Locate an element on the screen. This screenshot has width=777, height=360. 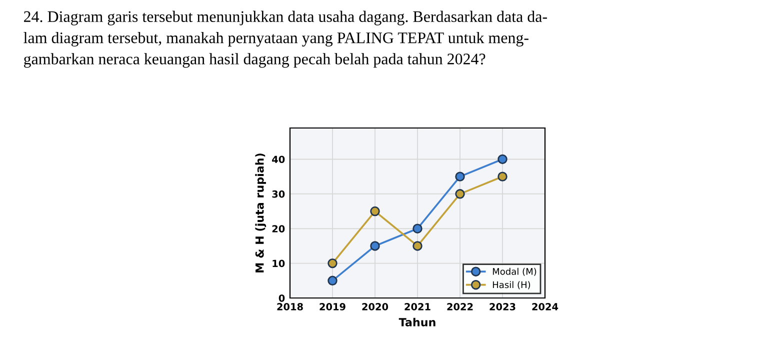
legend-label: Modal (M) is located at coordinates (514, 272).